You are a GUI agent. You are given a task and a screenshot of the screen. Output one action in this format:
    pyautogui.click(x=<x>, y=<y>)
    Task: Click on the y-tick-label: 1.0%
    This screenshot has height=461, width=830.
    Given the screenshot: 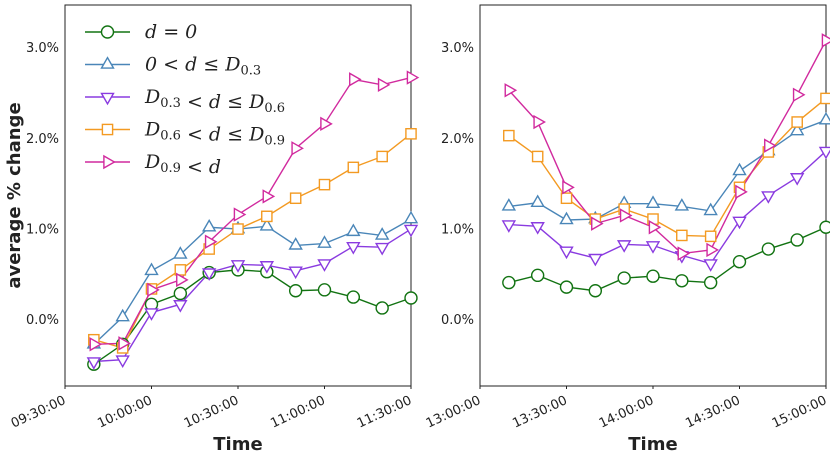 What is the action you would take?
    pyautogui.click(x=42, y=229)
    